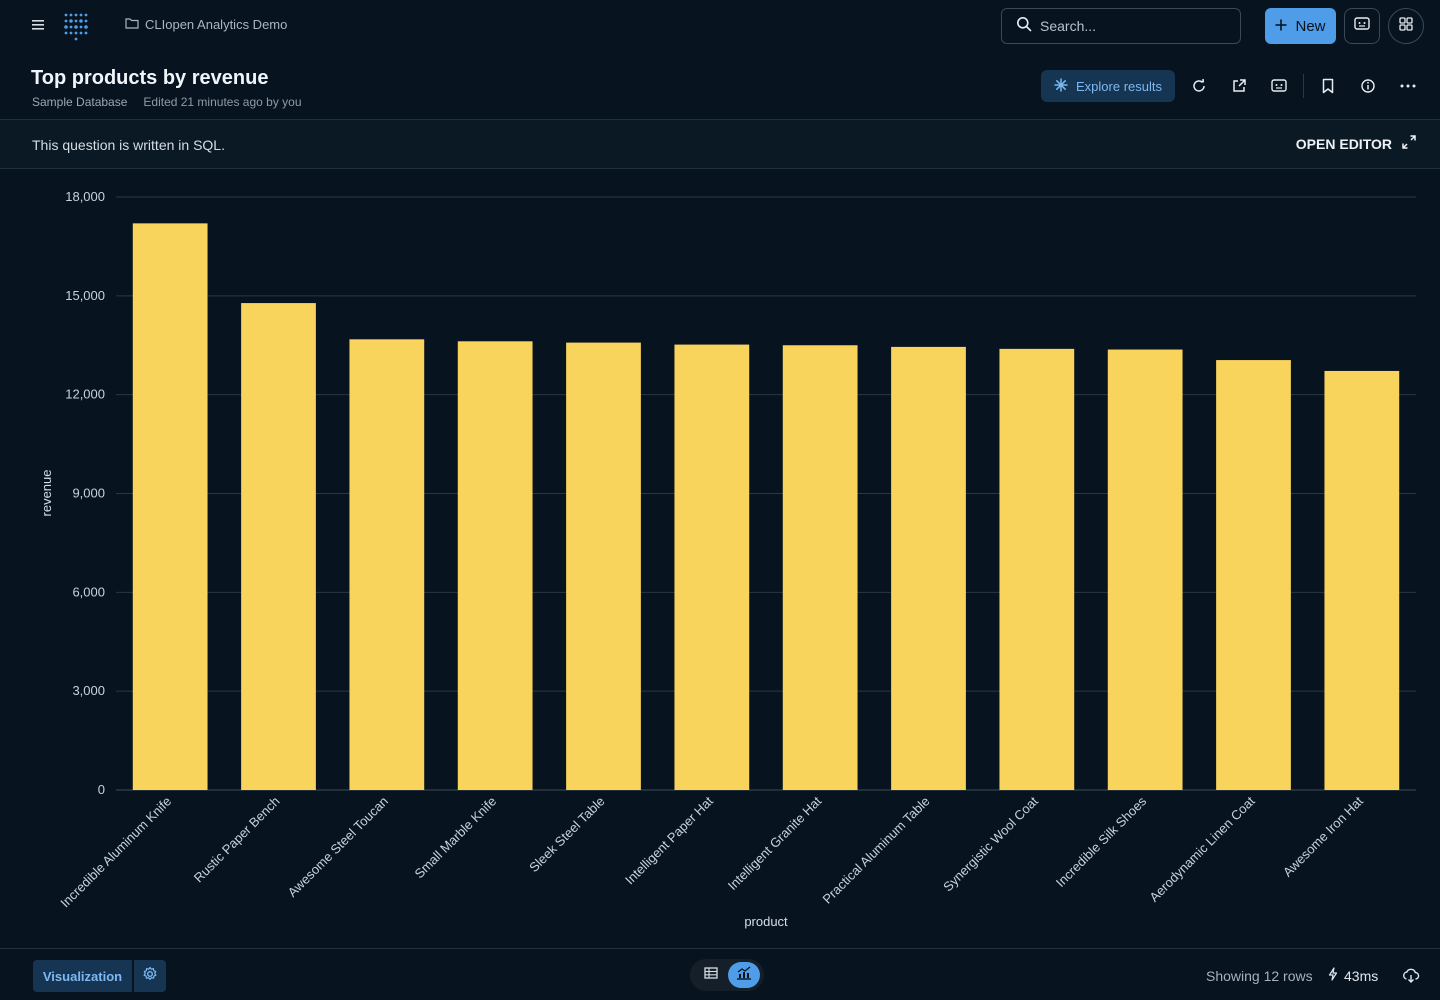 The width and height of the screenshot is (1440, 1000). What do you see at coordinates (101, 789) in the screenshot?
I see `y-tick-label: 0` at bounding box center [101, 789].